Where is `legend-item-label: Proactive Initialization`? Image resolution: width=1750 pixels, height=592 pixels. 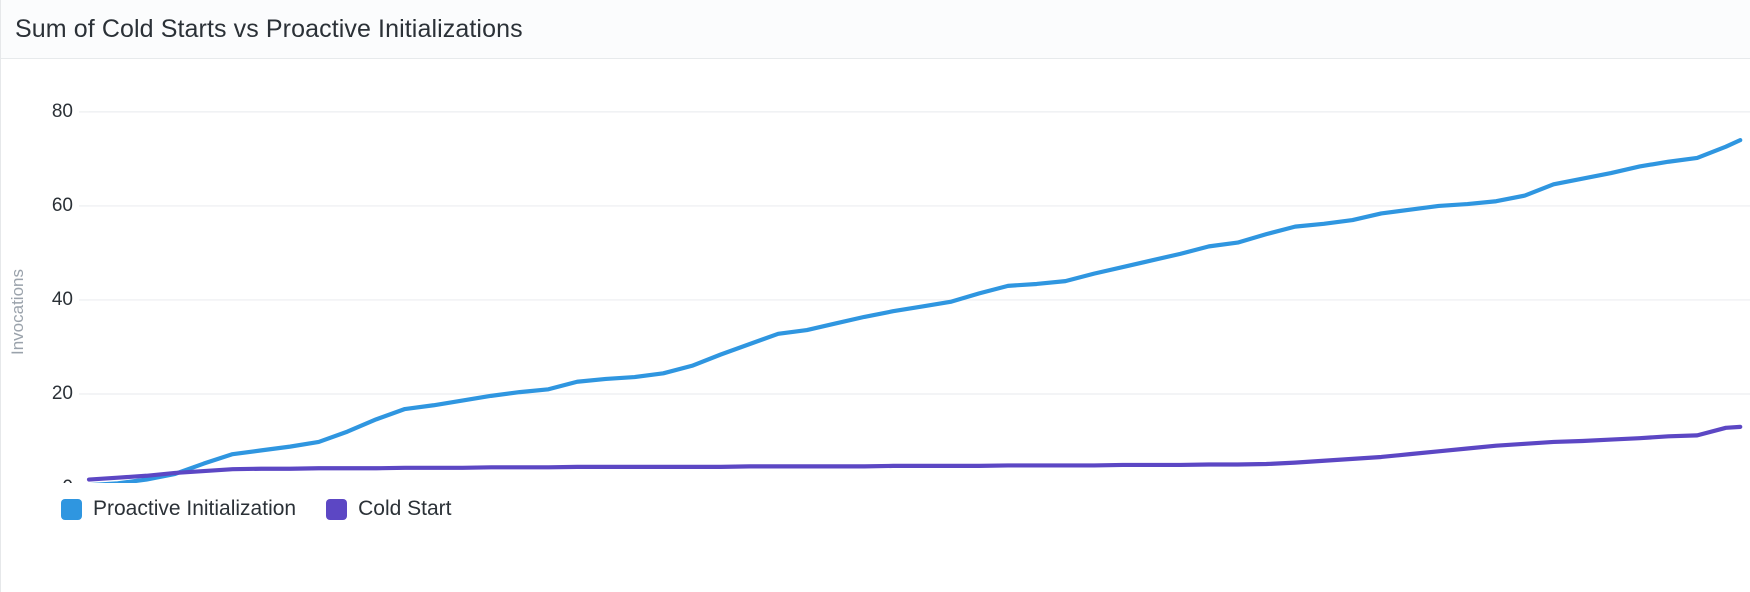
legend-item-label: Proactive Initialization is located at coordinates (195, 508).